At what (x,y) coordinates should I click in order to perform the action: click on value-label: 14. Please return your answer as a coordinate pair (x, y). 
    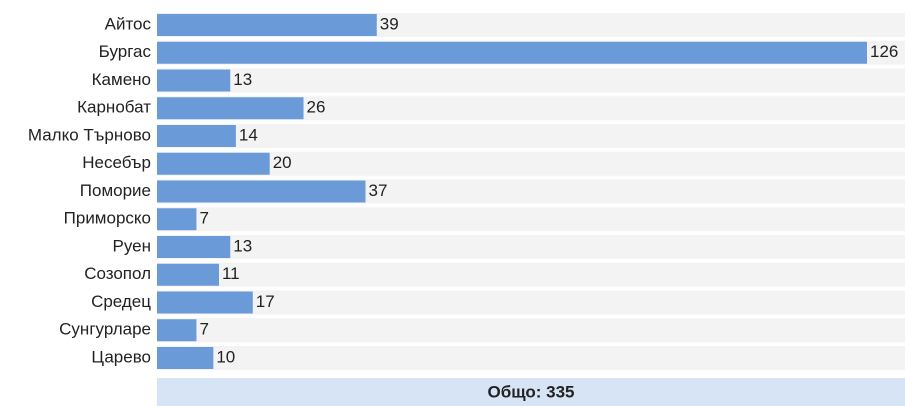
    Looking at the image, I should click on (248, 134).